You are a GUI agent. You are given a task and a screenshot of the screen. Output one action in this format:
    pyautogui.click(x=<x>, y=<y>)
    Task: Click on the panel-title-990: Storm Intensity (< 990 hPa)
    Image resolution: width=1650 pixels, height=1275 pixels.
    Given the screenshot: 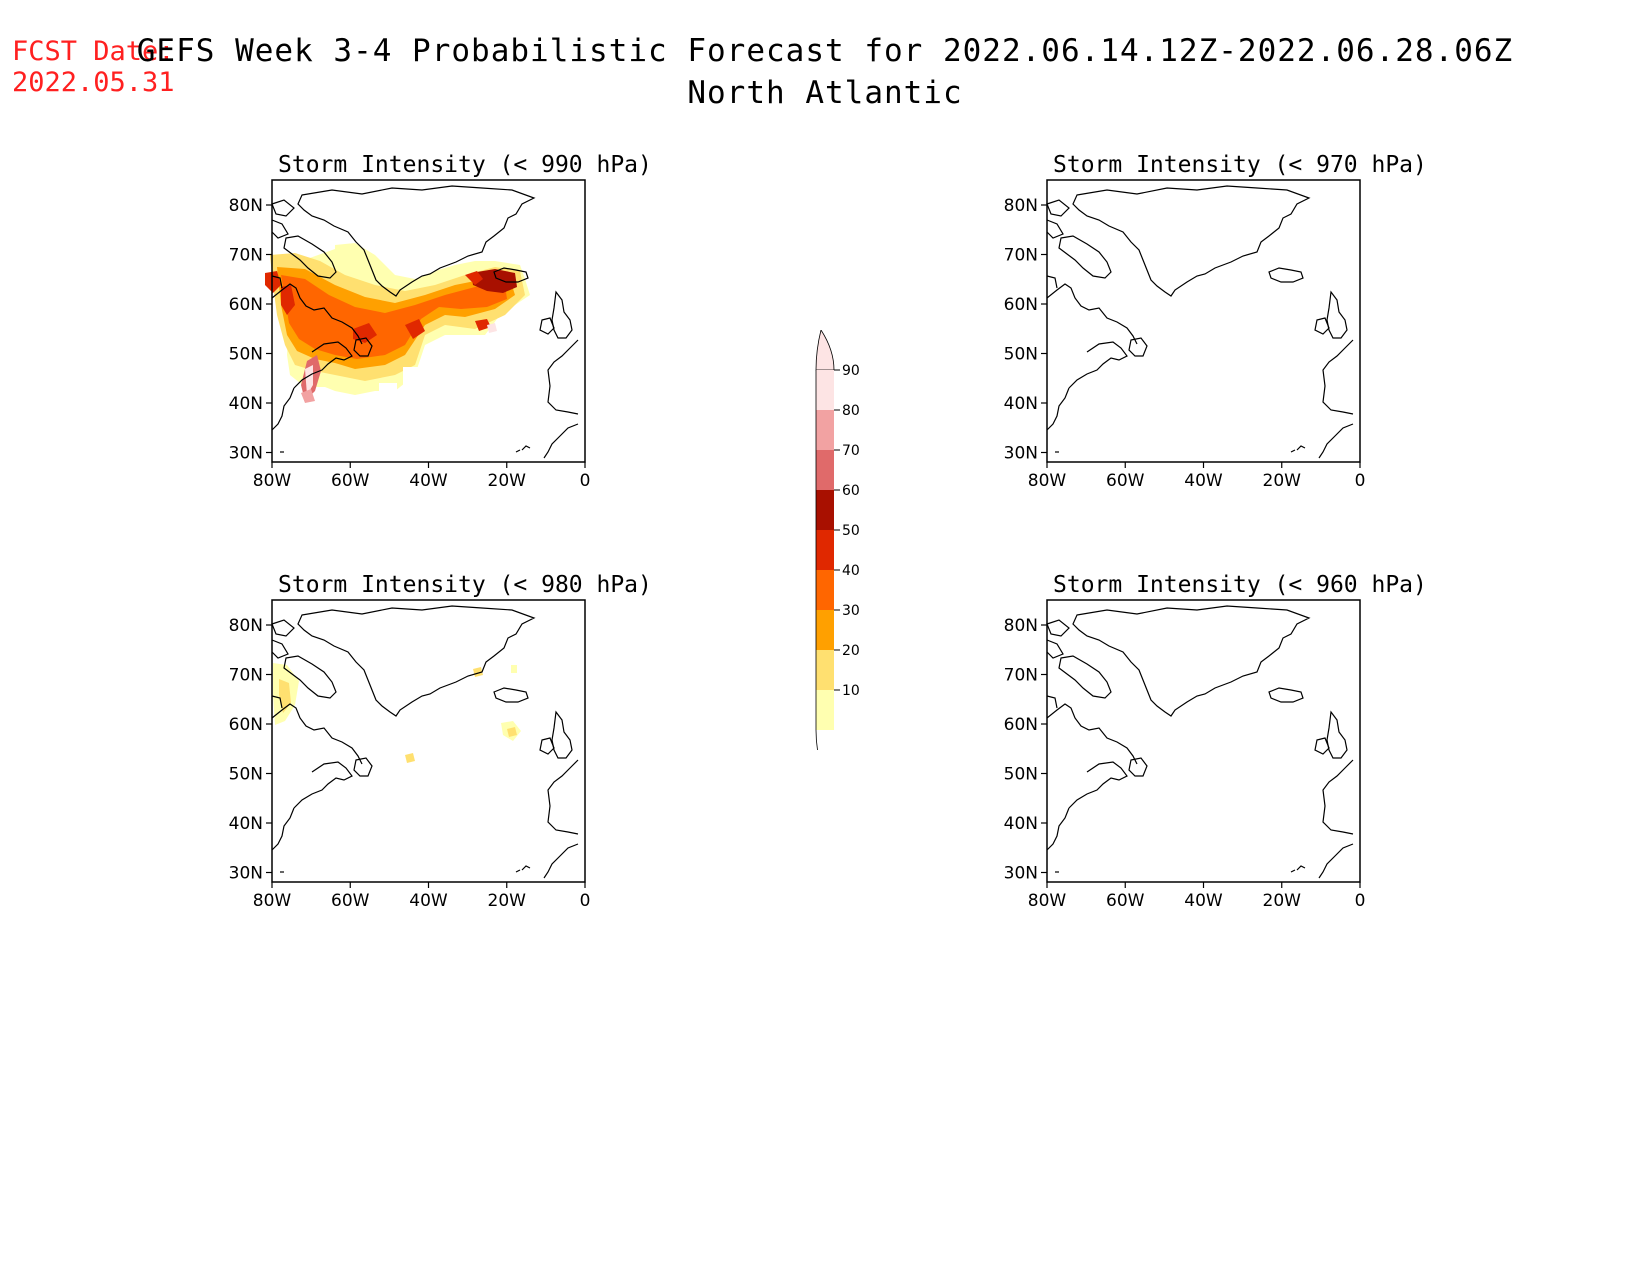 What is the action you would take?
    pyautogui.click(x=465, y=165)
    